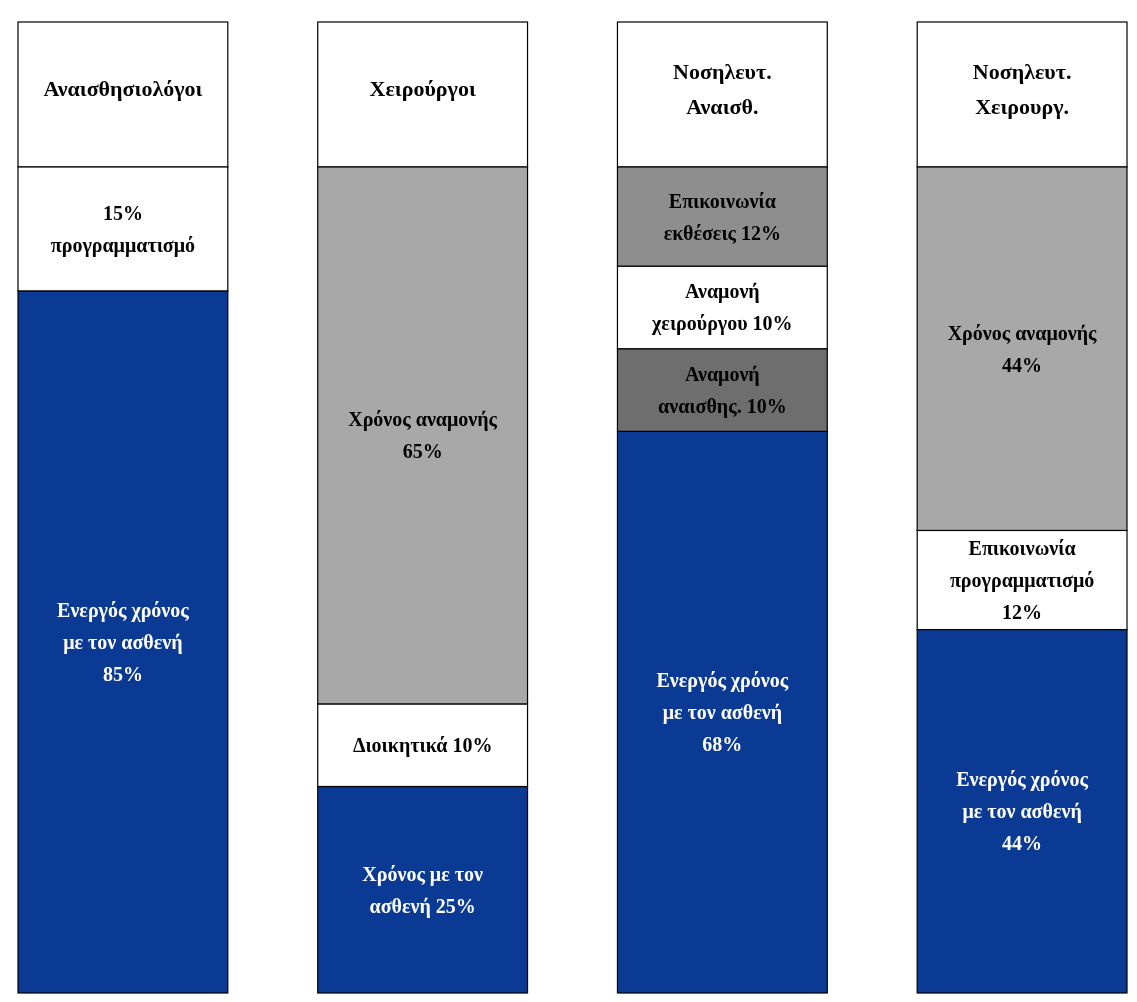 This screenshot has width=1137, height=1002. I want to click on x-tick-label: Νοσηλευτ. Αναισθ., so click(722, 88).